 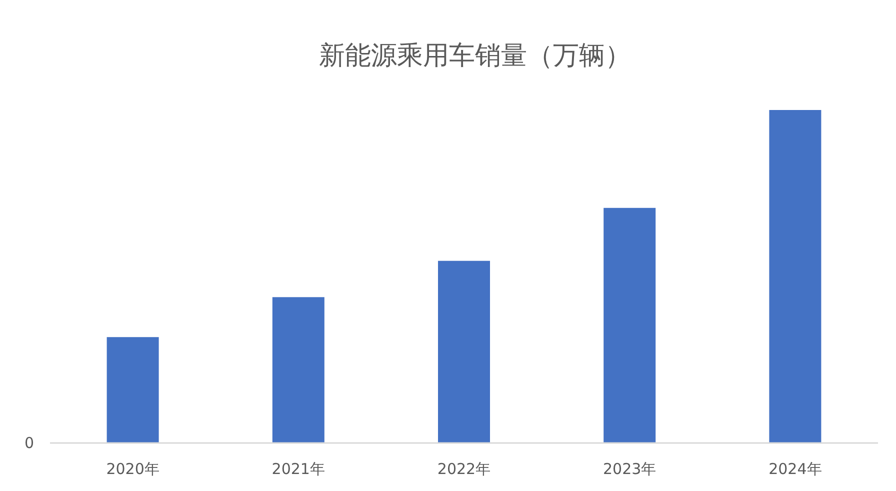 What do you see at coordinates (464, 469) in the screenshot?
I see `x-tick-label: 2022年` at bounding box center [464, 469].